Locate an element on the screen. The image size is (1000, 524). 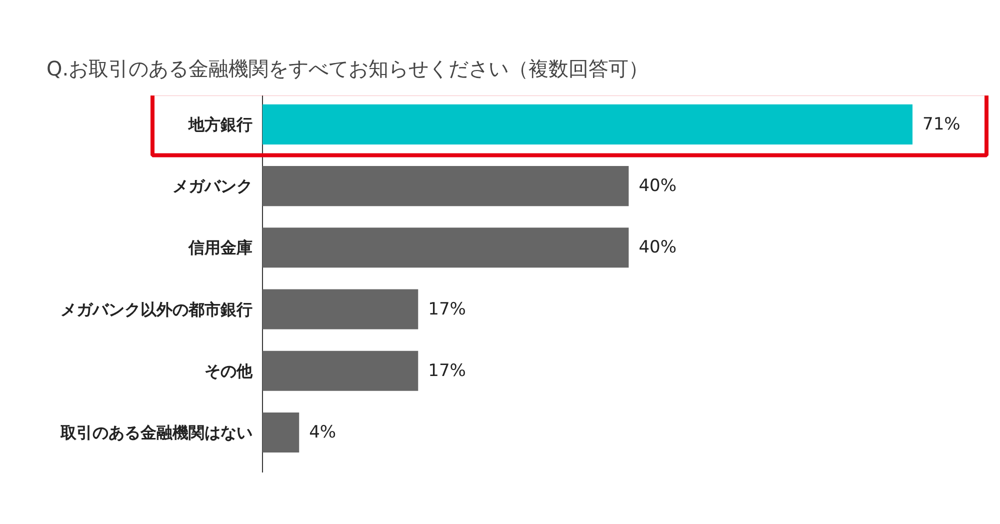
y-tick-label: 信用金庫 is located at coordinates (220, 248).